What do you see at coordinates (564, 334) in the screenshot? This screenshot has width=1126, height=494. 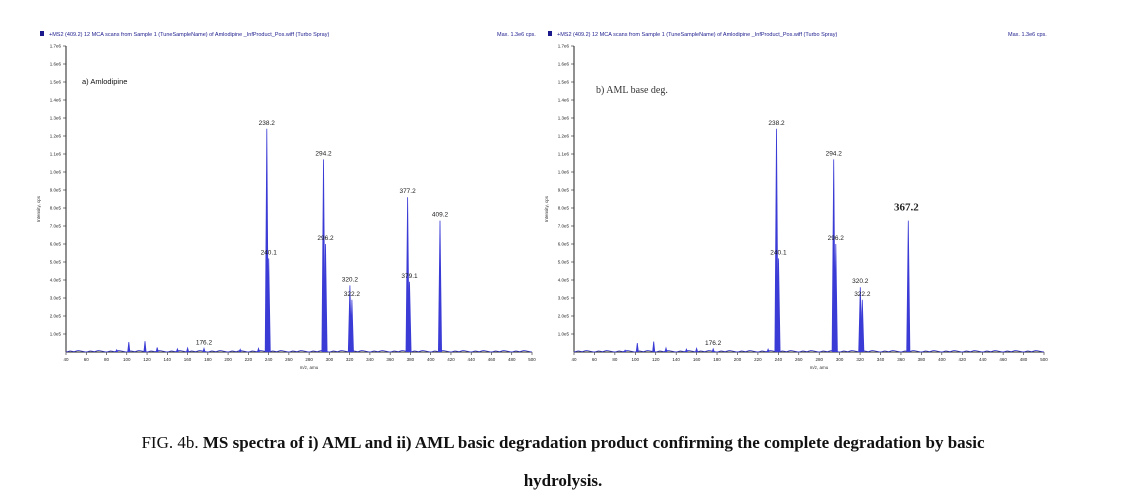 I see `y-tick-label: 1.0e5` at bounding box center [564, 334].